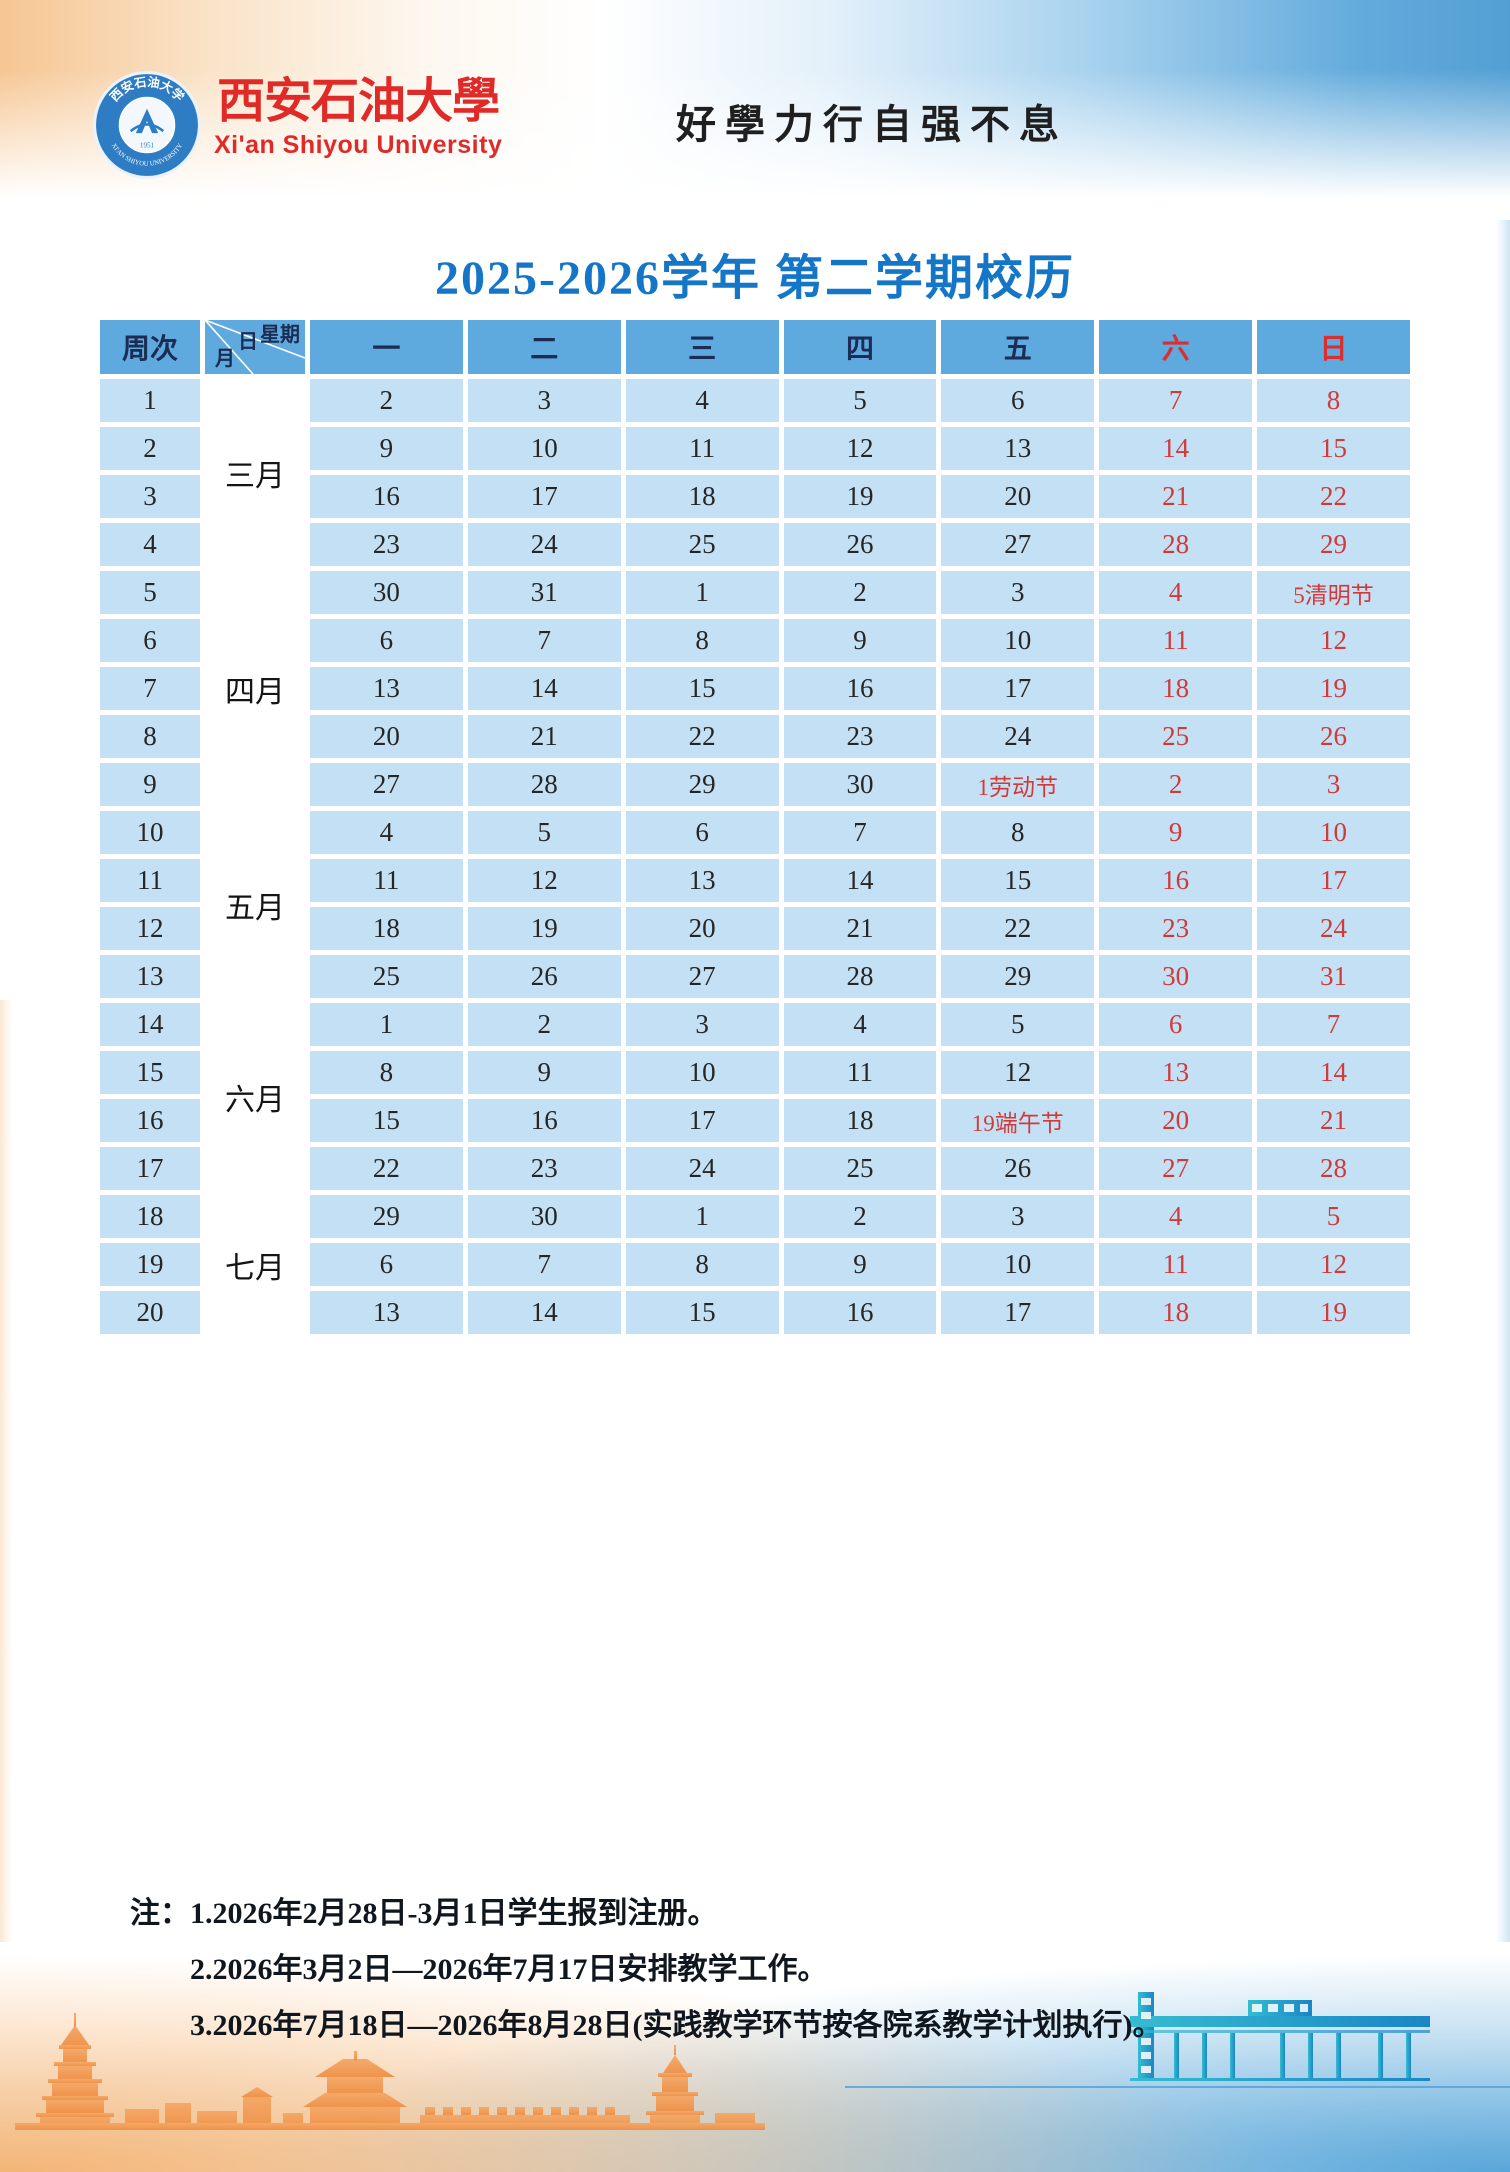 Image resolution: width=1510 pixels, height=2172 pixels. I want to click on week-number: 3, so click(150, 496).